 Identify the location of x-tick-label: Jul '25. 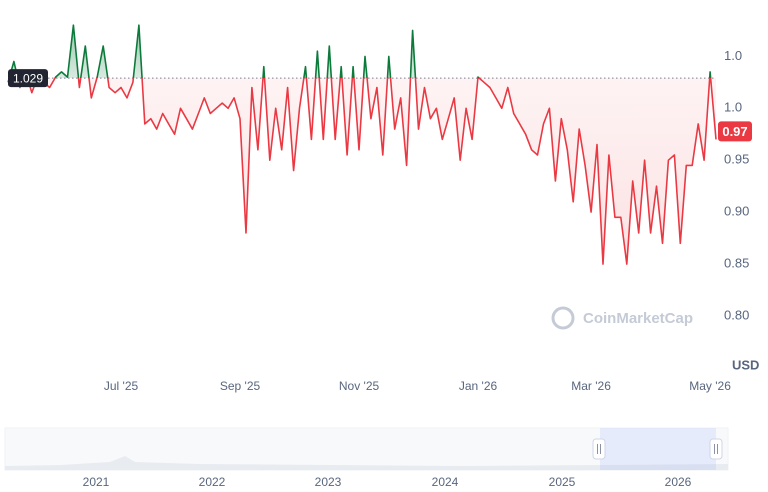
(121, 386).